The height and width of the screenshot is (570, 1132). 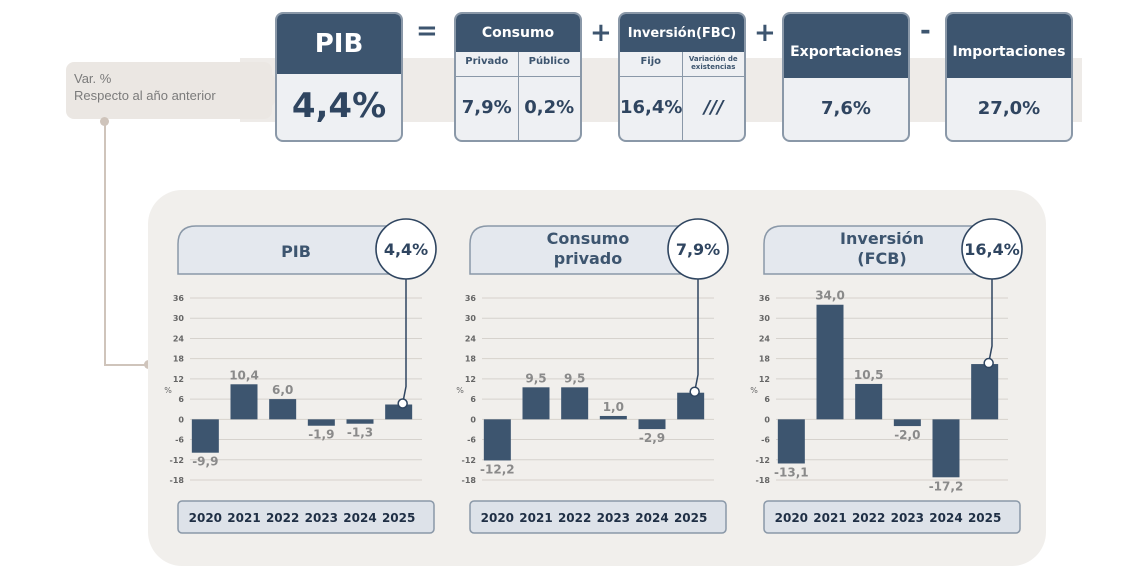 I want to click on minus-sign: -, so click(x=925, y=31).